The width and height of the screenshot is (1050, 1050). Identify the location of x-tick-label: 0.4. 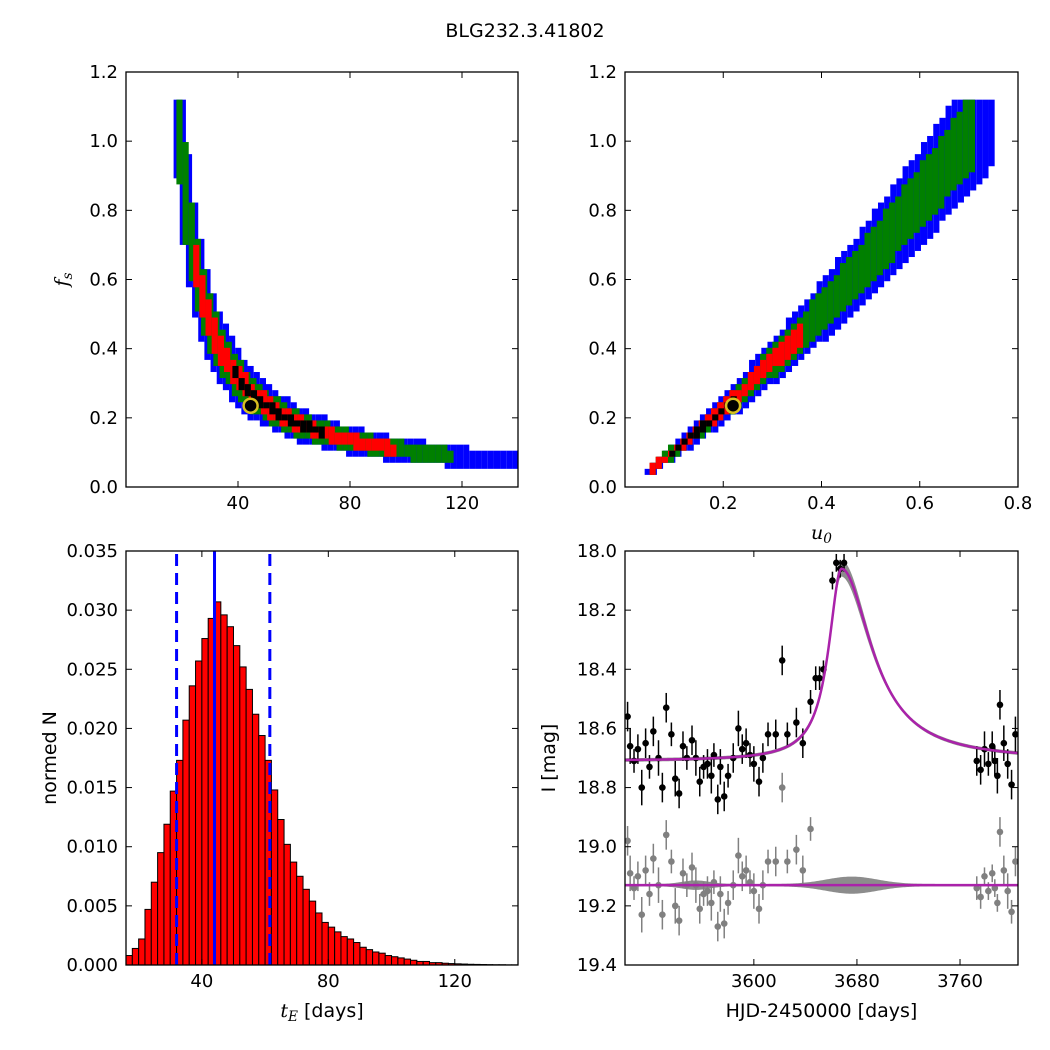
(821, 503).